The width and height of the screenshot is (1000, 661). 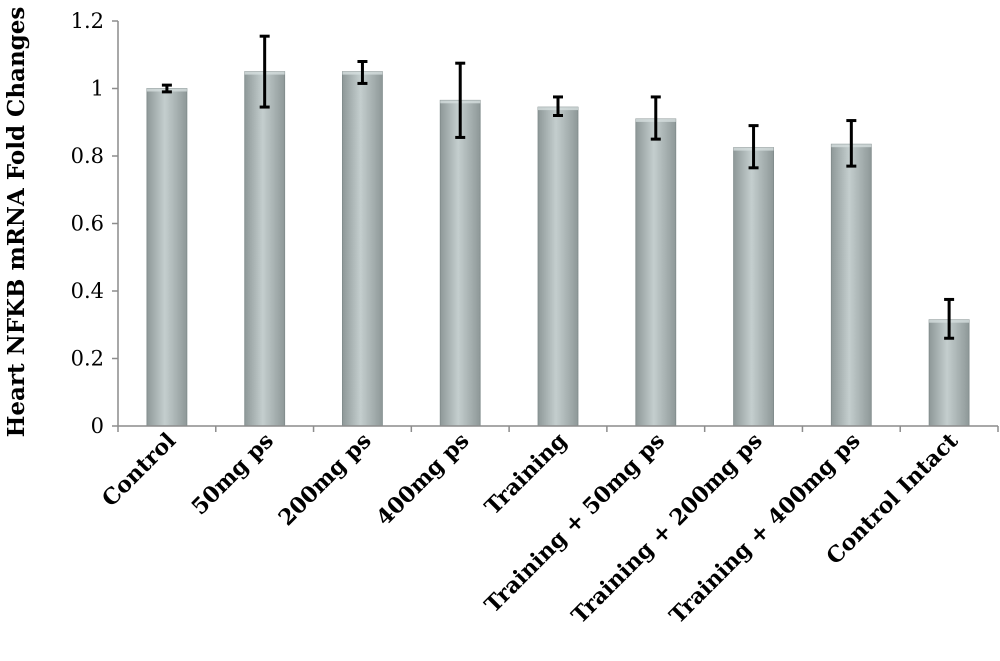 What do you see at coordinates (324, 479) in the screenshot?
I see `x-tick-label: 200mg ps` at bounding box center [324, 479].